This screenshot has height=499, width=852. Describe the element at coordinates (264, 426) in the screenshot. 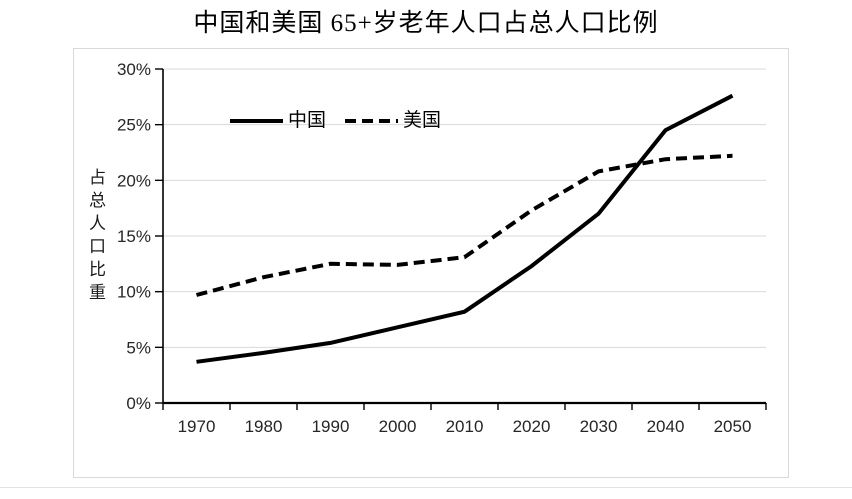

I see `x-tick-label: 1980` at that location.